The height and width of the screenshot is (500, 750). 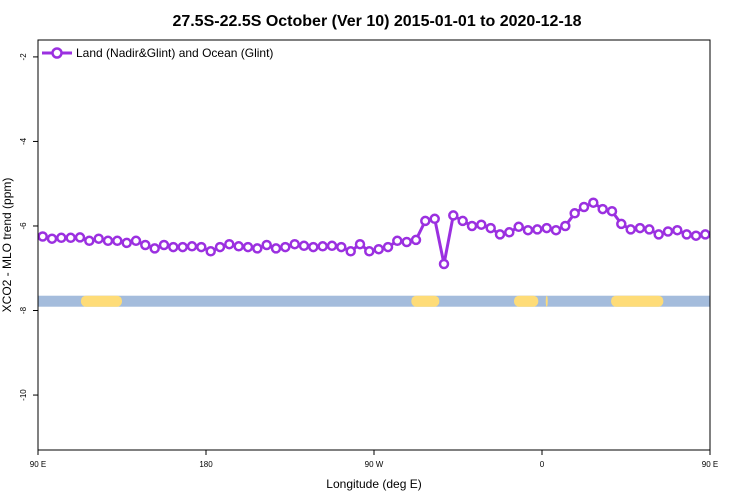 I want to click on ocean-band, so click(x=374, y=301).